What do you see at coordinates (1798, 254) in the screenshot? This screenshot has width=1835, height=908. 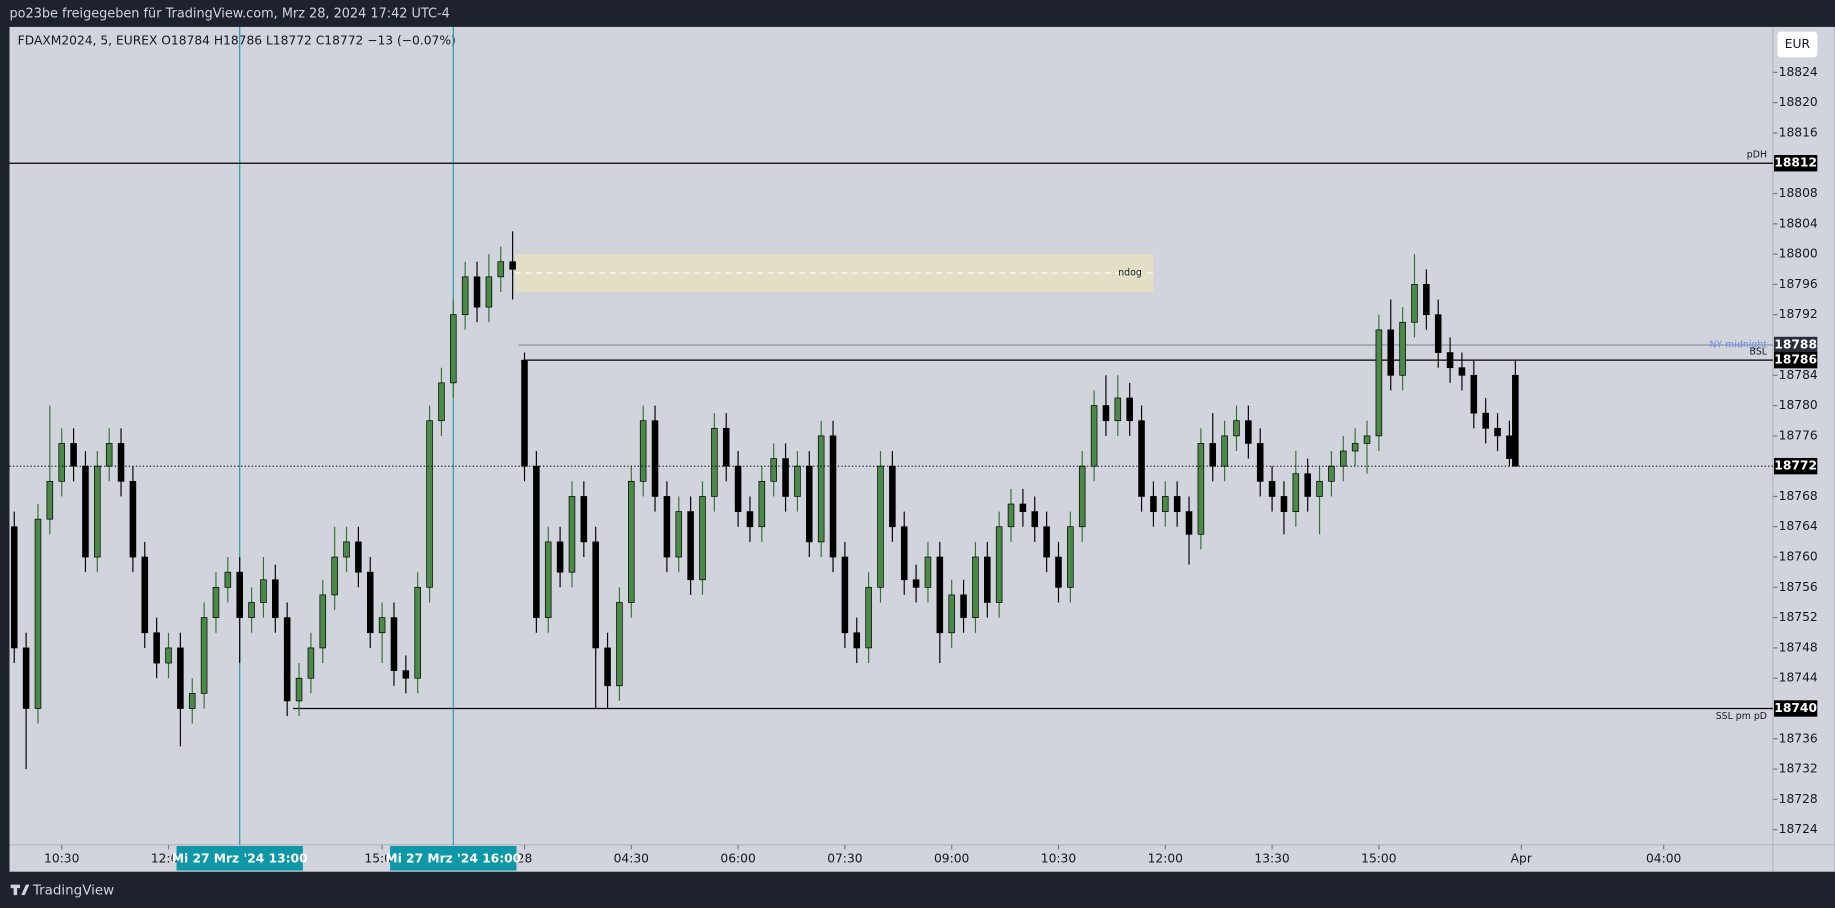 I see `y-tick-label: 18800` at bounding box center [1798, 254].